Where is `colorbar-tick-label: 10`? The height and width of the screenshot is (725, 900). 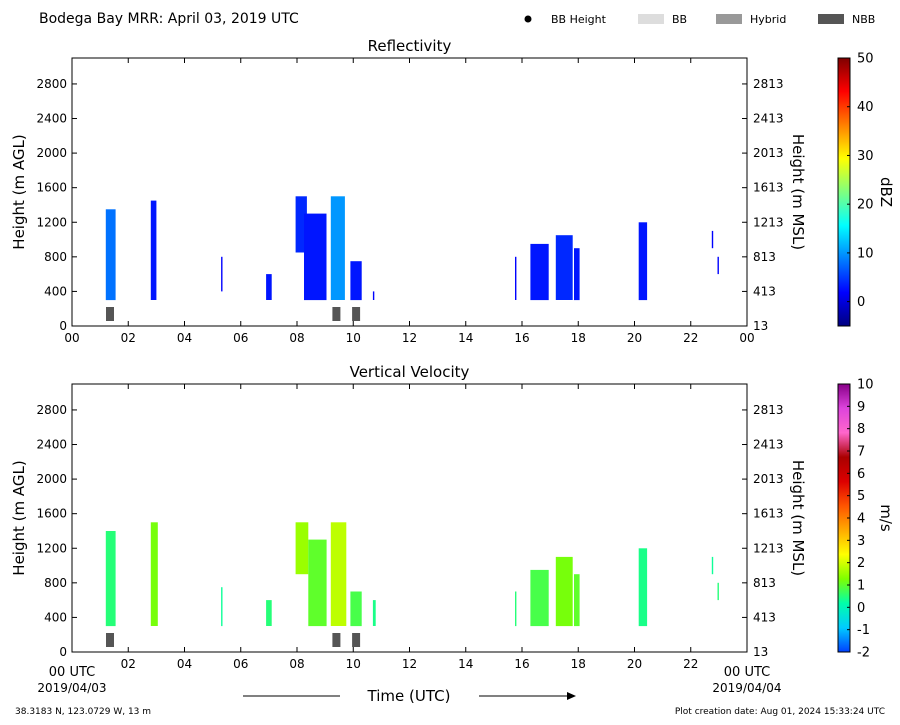
colorbar-tick-label: 10 is located at coordinates (865, 385).